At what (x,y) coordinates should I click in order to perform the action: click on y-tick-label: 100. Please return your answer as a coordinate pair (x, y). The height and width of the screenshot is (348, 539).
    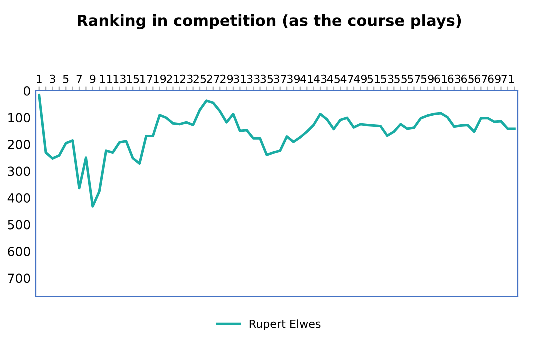
    Looking at the image, I should click on (19, 118).